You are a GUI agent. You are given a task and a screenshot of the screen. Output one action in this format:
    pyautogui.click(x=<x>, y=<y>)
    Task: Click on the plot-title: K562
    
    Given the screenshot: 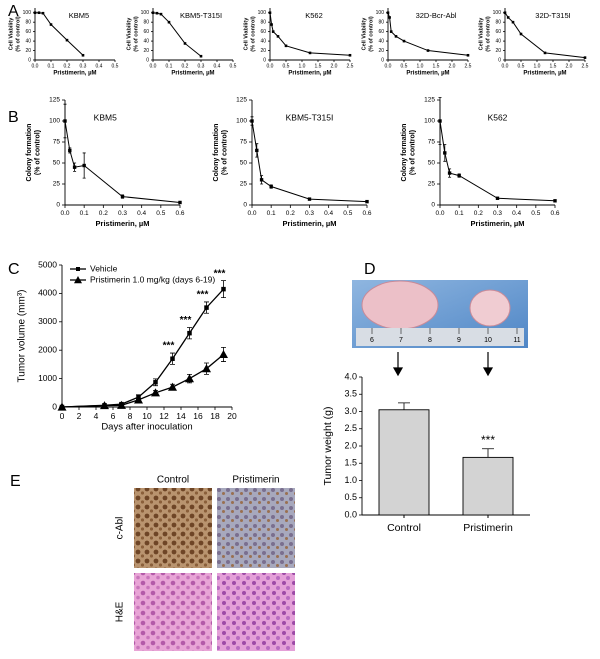 What is the action you would take?
    pyautogui.click(x=314, y=15)
    